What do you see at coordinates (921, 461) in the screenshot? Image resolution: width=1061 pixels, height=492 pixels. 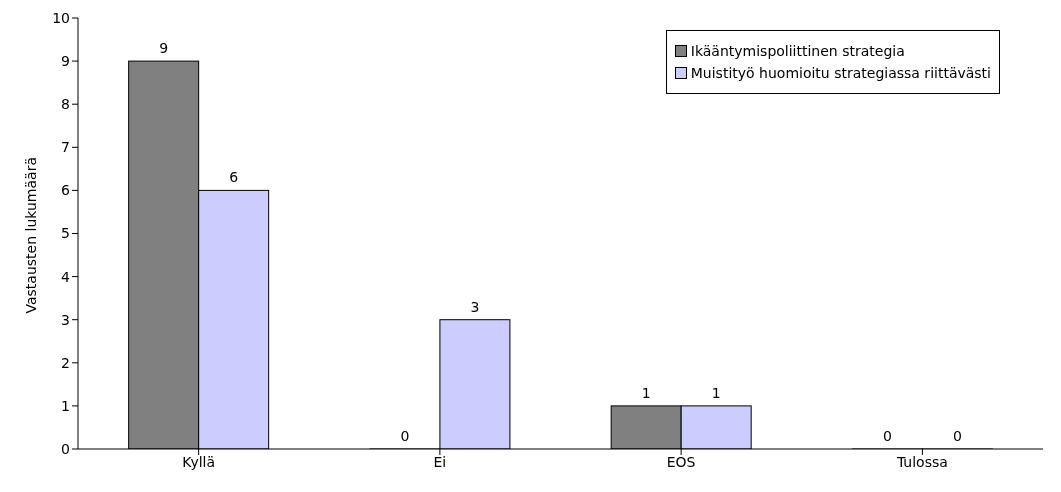 I see `x-tick-label: Tulossa` at bounding box center [921, 461].